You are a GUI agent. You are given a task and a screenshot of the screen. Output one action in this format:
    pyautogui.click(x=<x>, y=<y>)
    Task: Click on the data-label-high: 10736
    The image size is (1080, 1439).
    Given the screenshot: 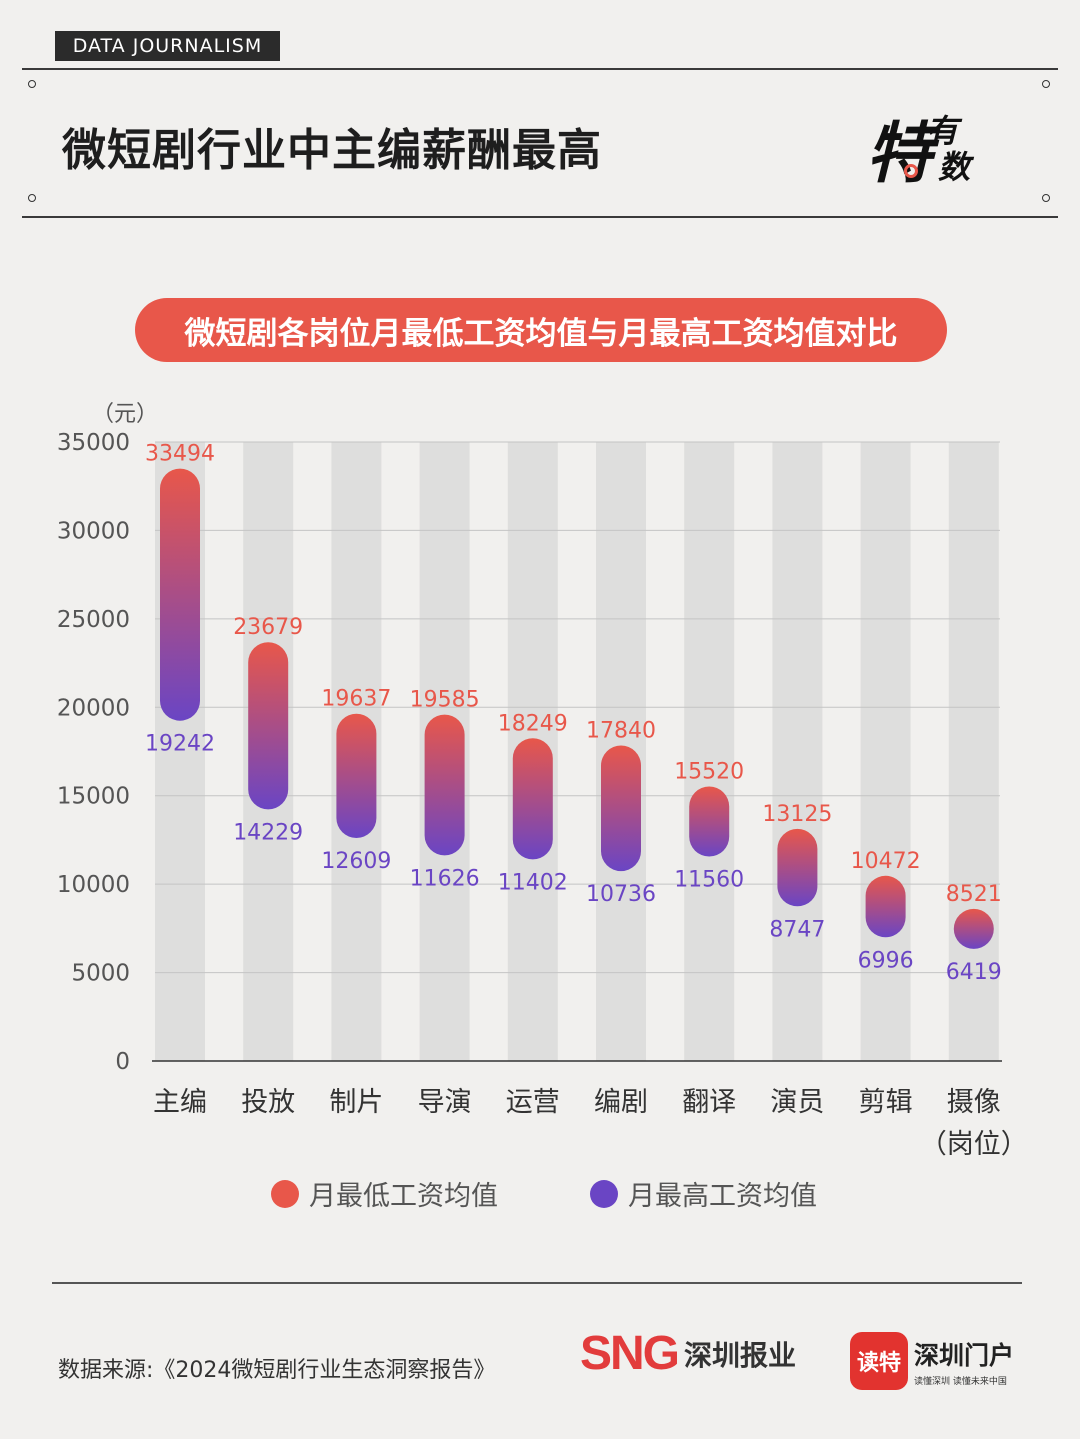 What is the action you would take?
    pyautogui.click(x=621, y=894)
    